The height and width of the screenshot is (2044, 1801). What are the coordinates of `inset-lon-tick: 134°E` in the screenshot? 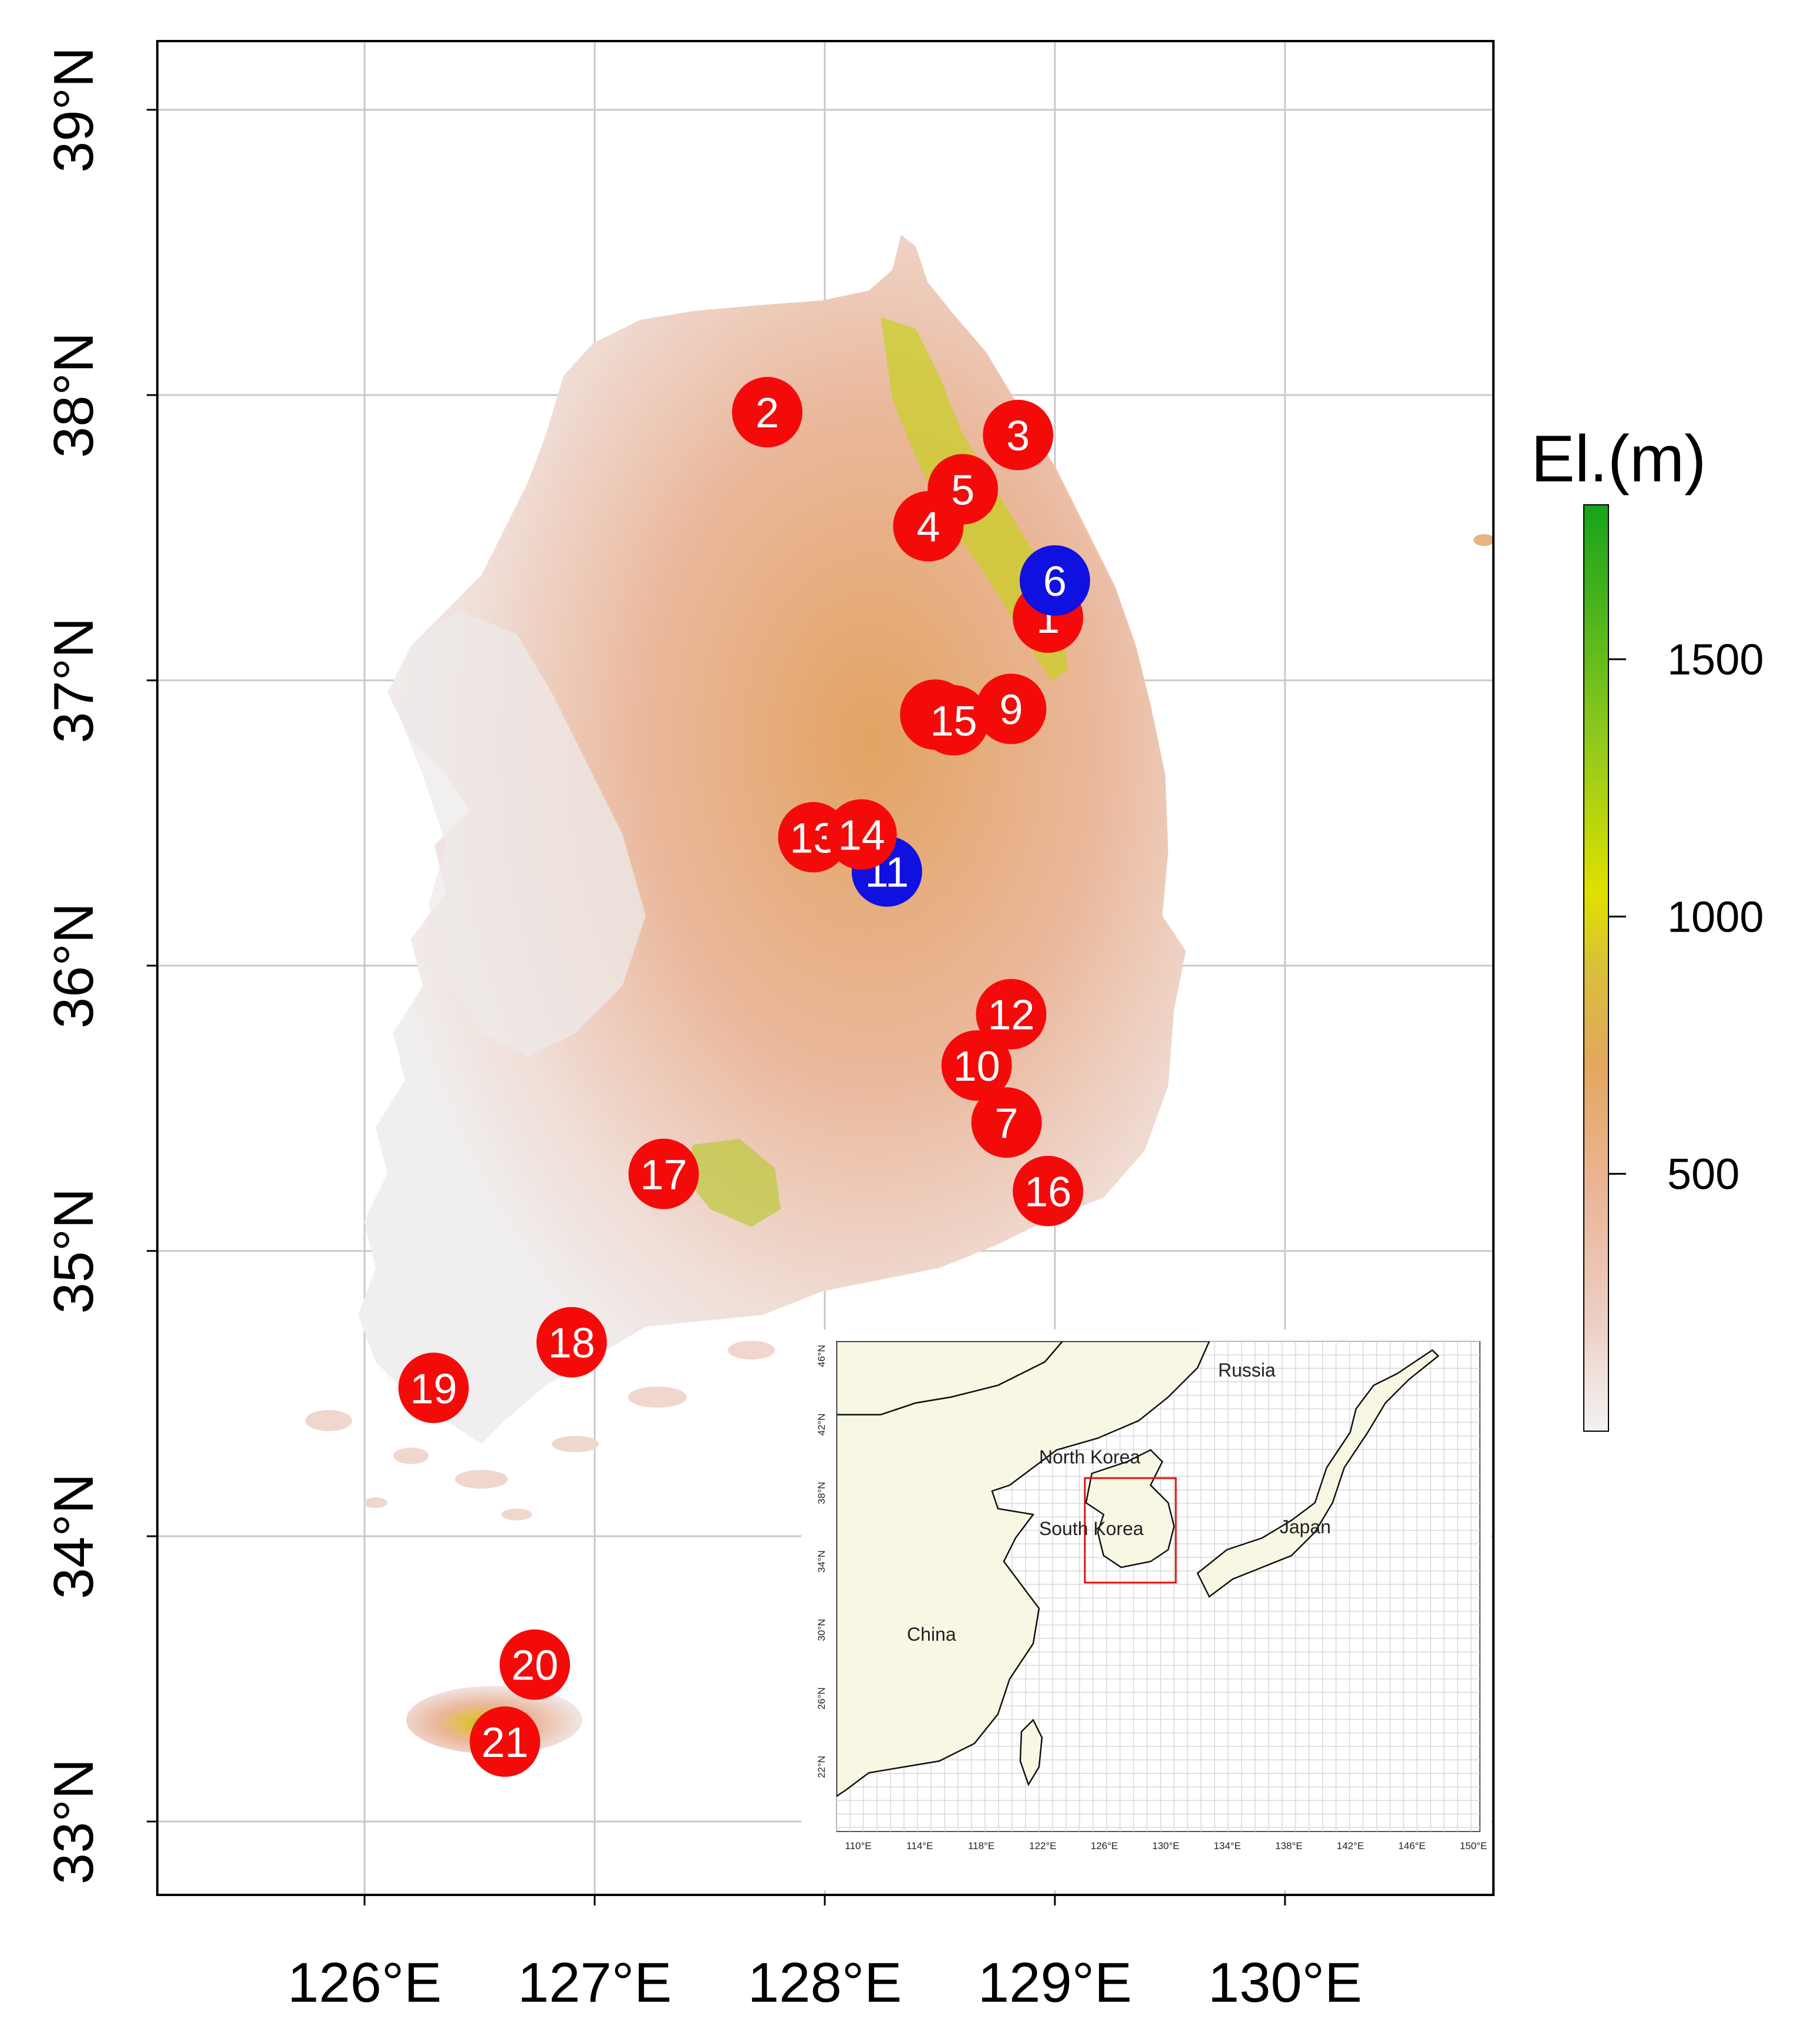 It's located at (1228, 1845).